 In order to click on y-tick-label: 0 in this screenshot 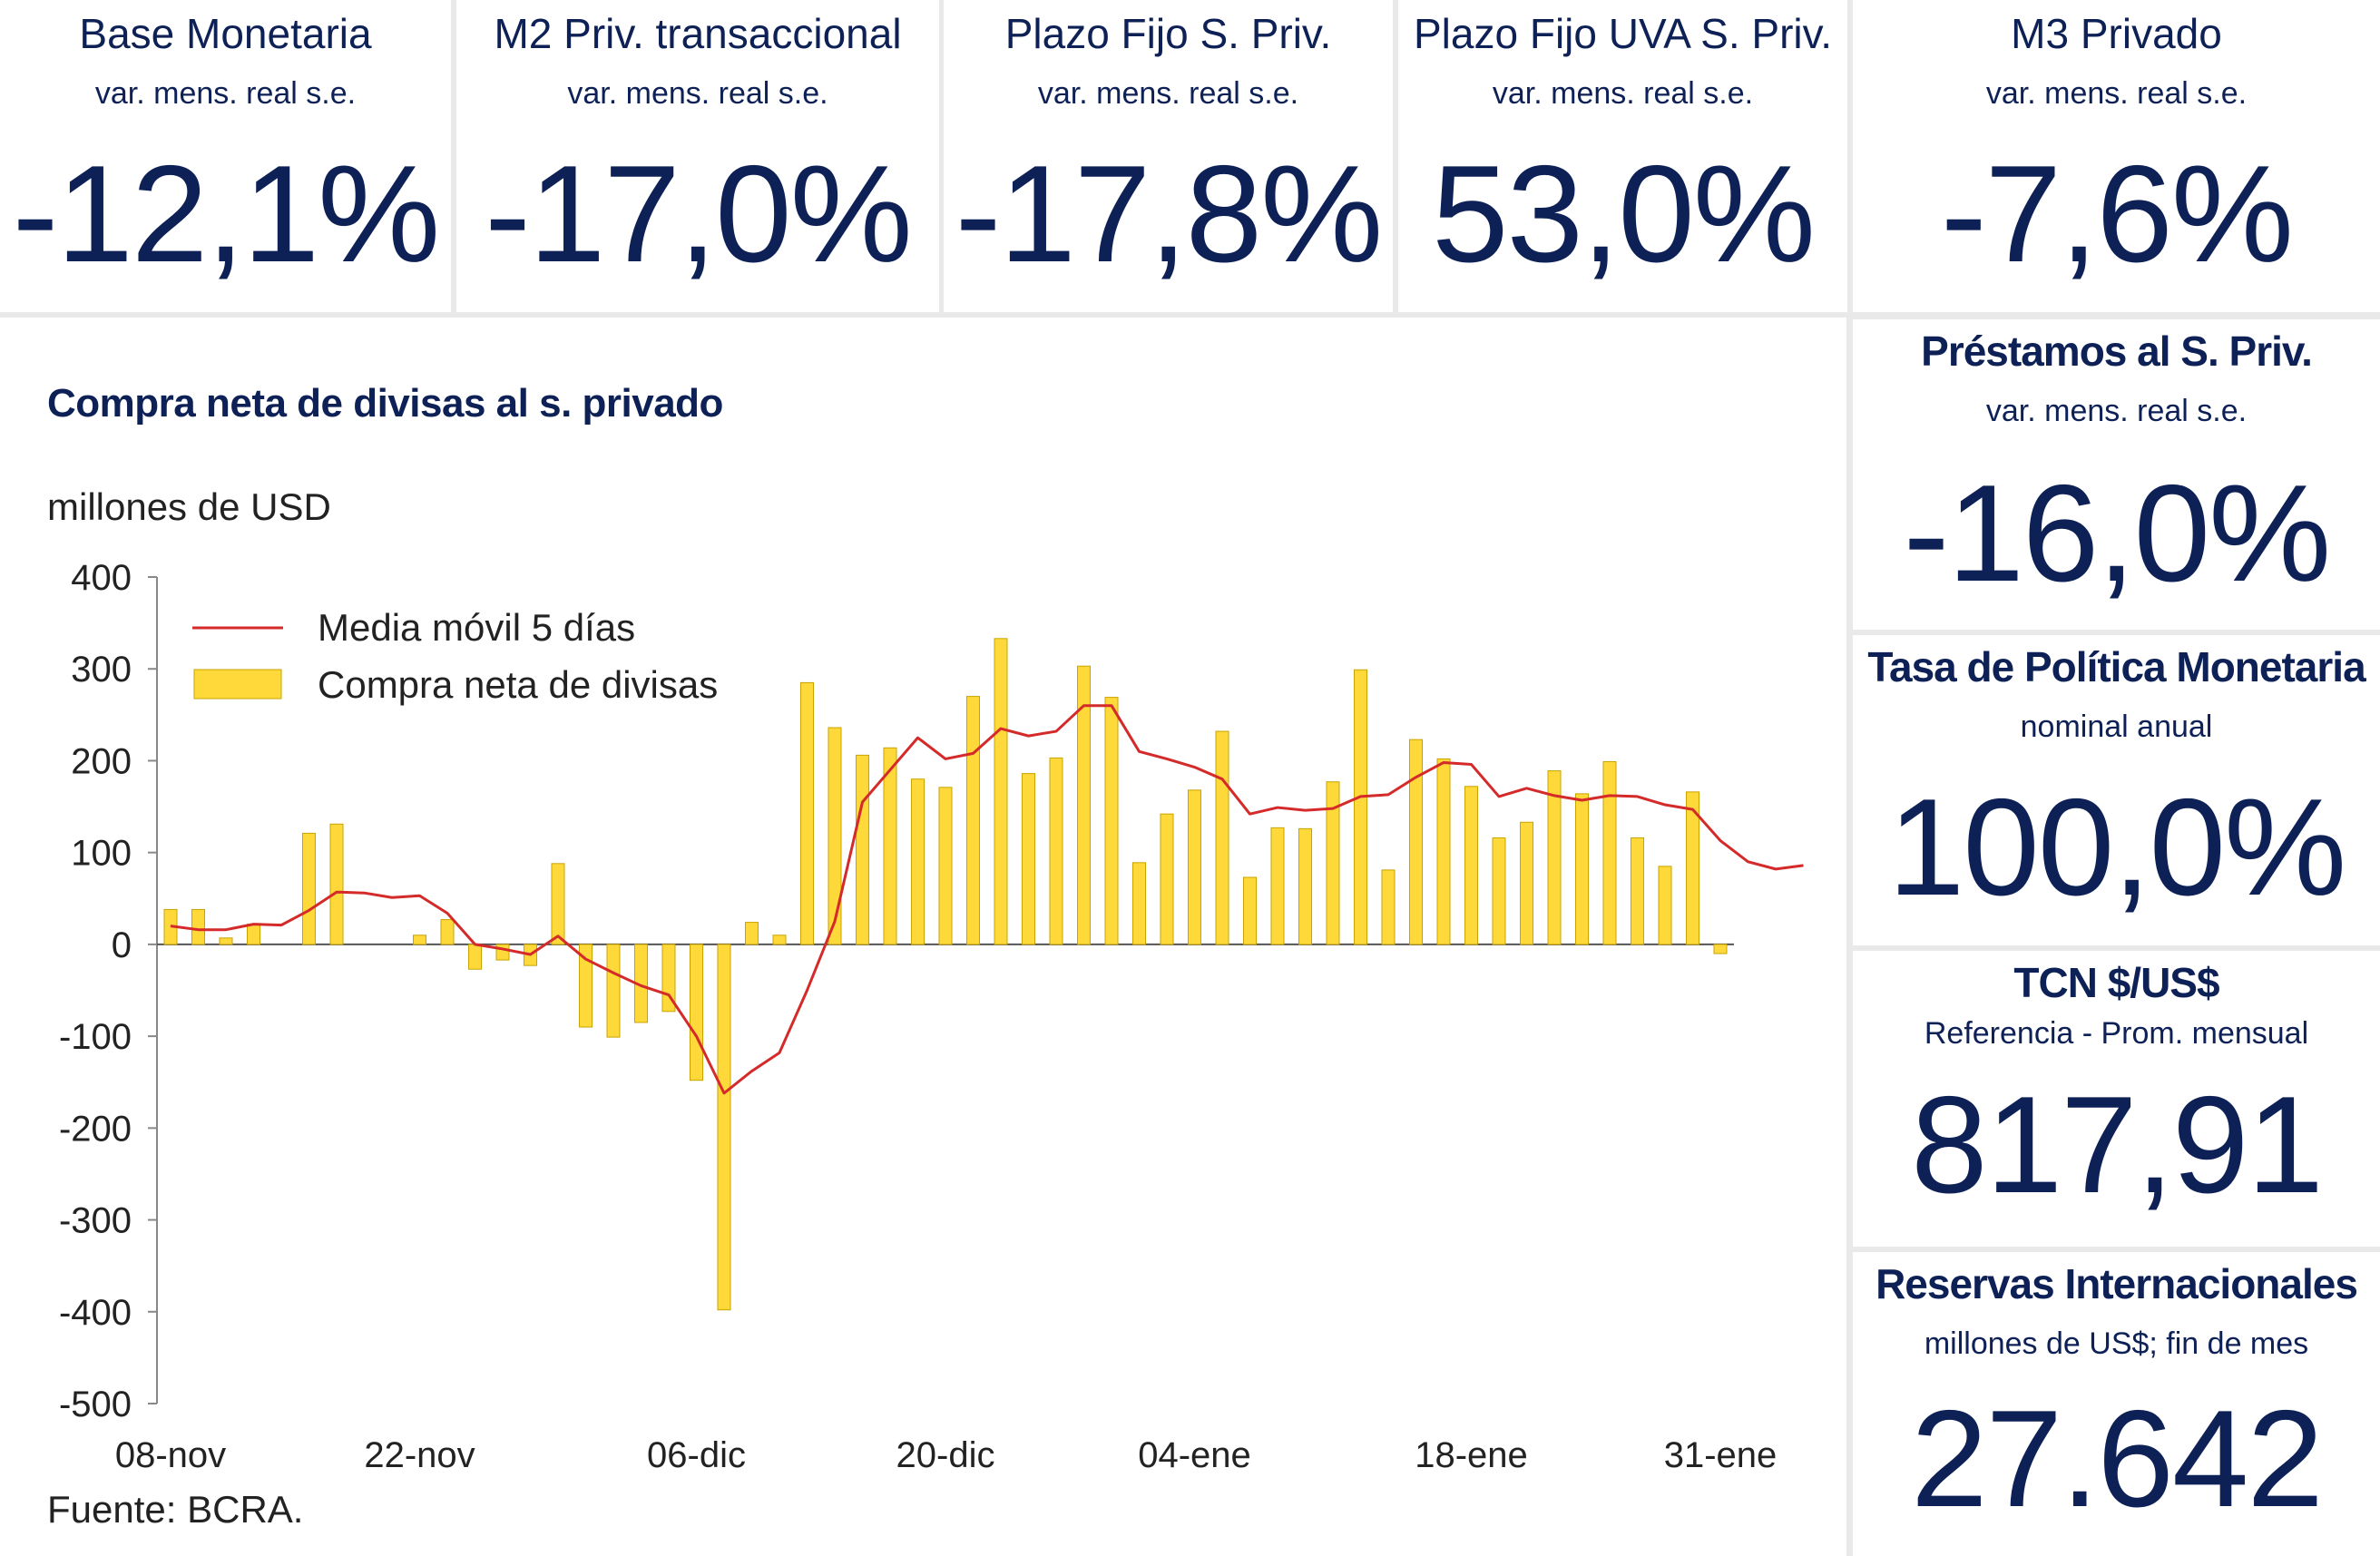, I will do `click(122, 945)`.